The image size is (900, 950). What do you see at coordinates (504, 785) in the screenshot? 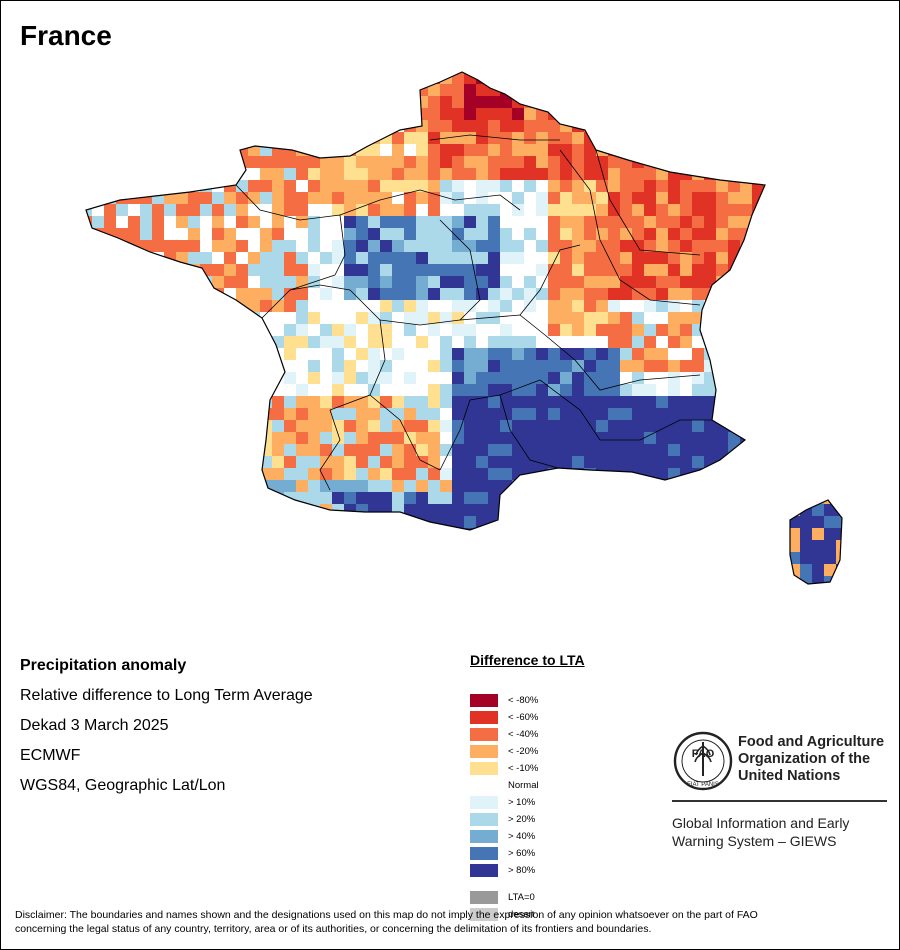
I see `legend-item: Normal` at bounding box center [504, 785].